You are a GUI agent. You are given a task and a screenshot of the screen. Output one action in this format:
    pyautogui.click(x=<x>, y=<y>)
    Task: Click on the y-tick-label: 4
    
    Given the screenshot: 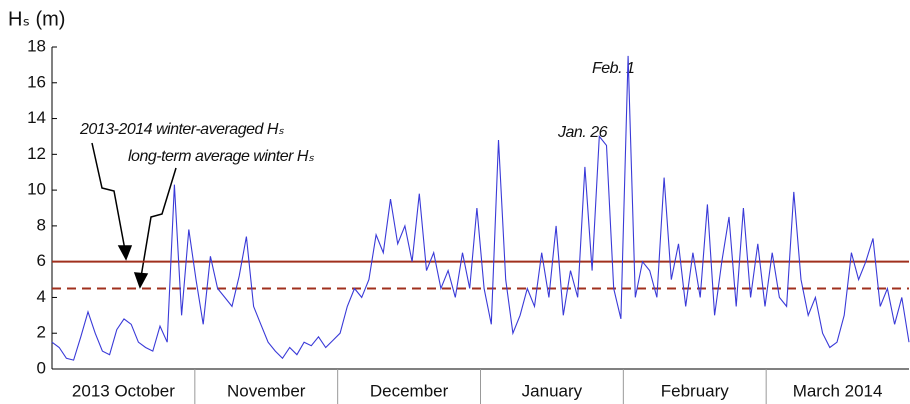 What is the action you would take?
    pyautogui.click(x=41, y=296)
    